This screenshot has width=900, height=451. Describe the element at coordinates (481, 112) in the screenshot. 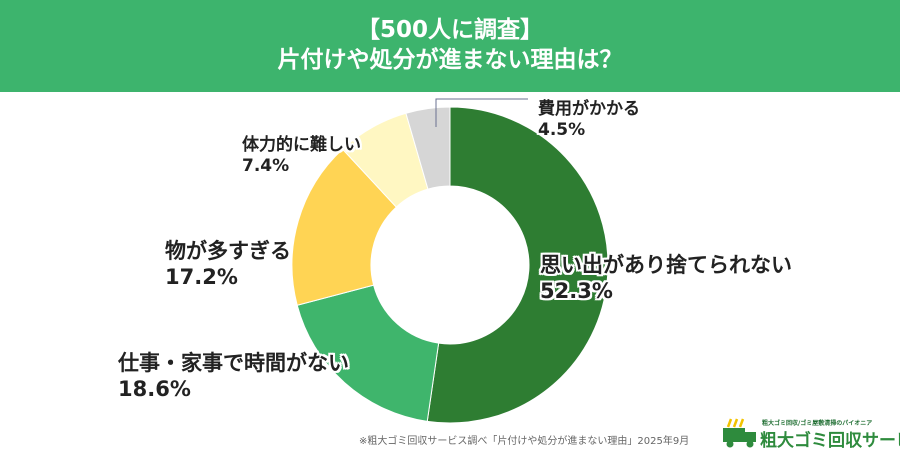

I see `leader-line` at that location.